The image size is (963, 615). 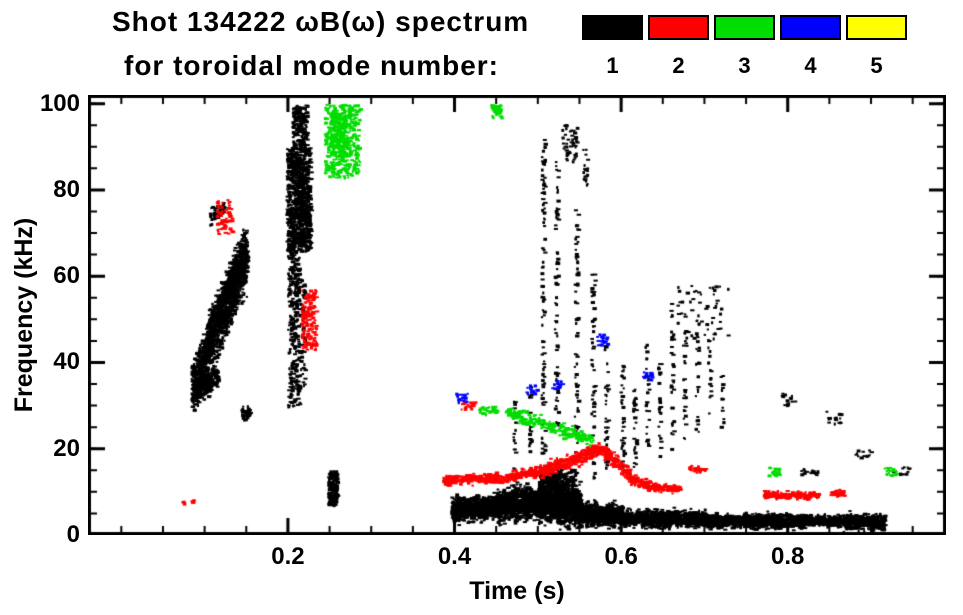 I want to click on y-tick-label: 0, so click(x=73, y=534).